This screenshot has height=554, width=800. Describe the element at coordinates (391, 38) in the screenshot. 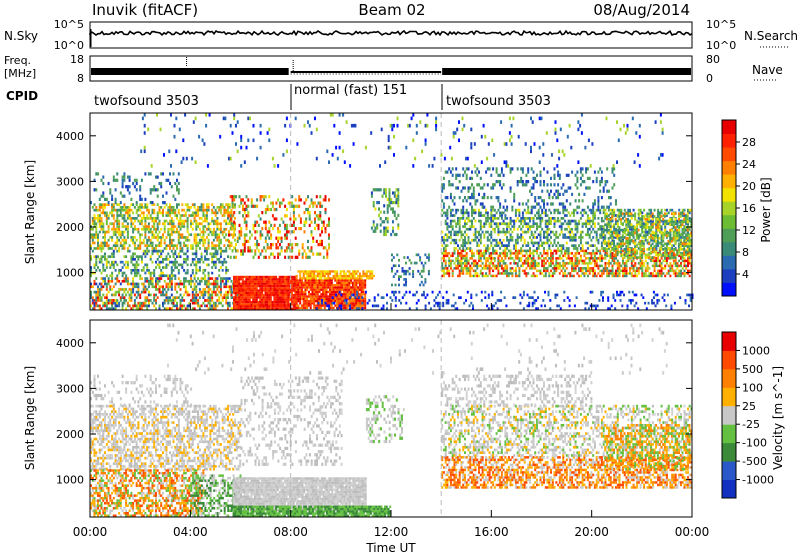

I see `nsky-trace` at that location.